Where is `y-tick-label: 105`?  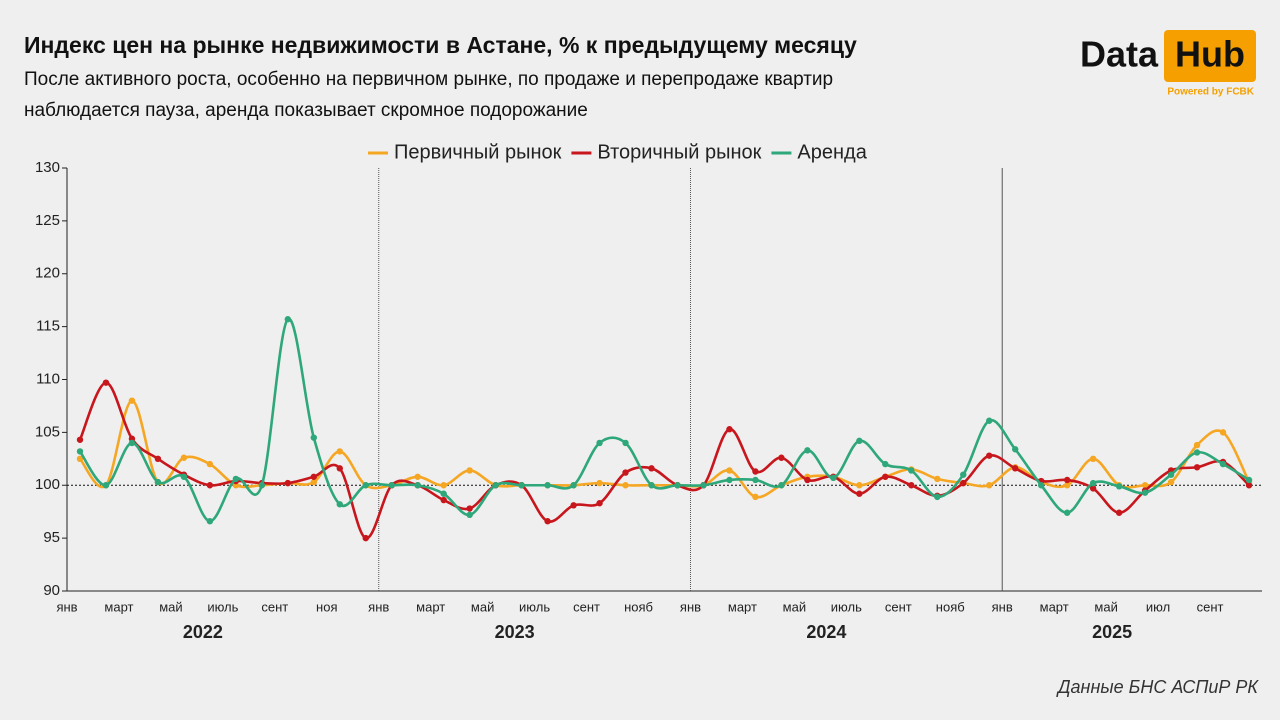
y-tick-label: 105 is located at coordinates (47, 431).